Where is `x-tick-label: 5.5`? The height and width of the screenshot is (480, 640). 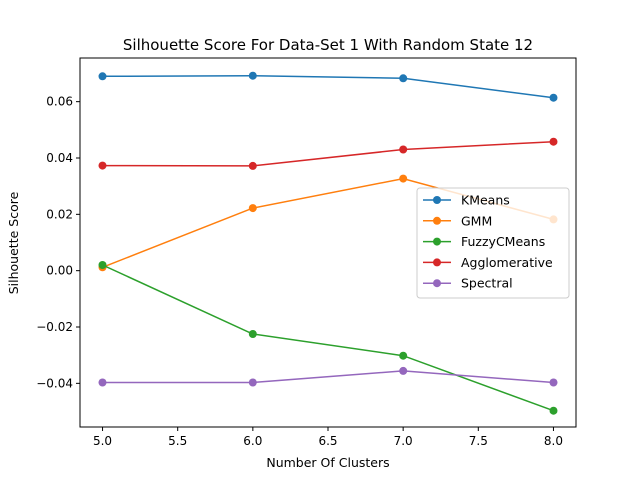 x-tick-label: 5.5 is located at coordinates (177, 441).